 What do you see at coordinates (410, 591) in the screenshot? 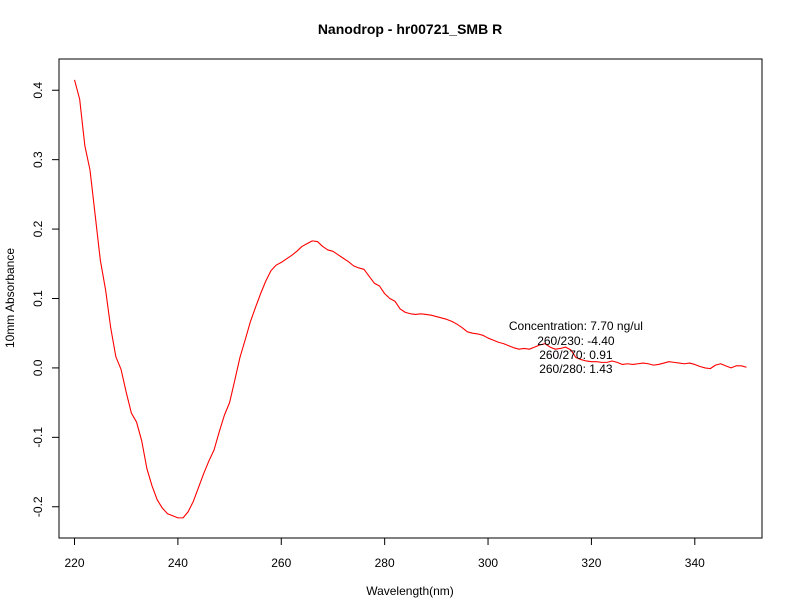
I see `x-axis-label: Wavelength(nm)` at bounding box center [410, 591].